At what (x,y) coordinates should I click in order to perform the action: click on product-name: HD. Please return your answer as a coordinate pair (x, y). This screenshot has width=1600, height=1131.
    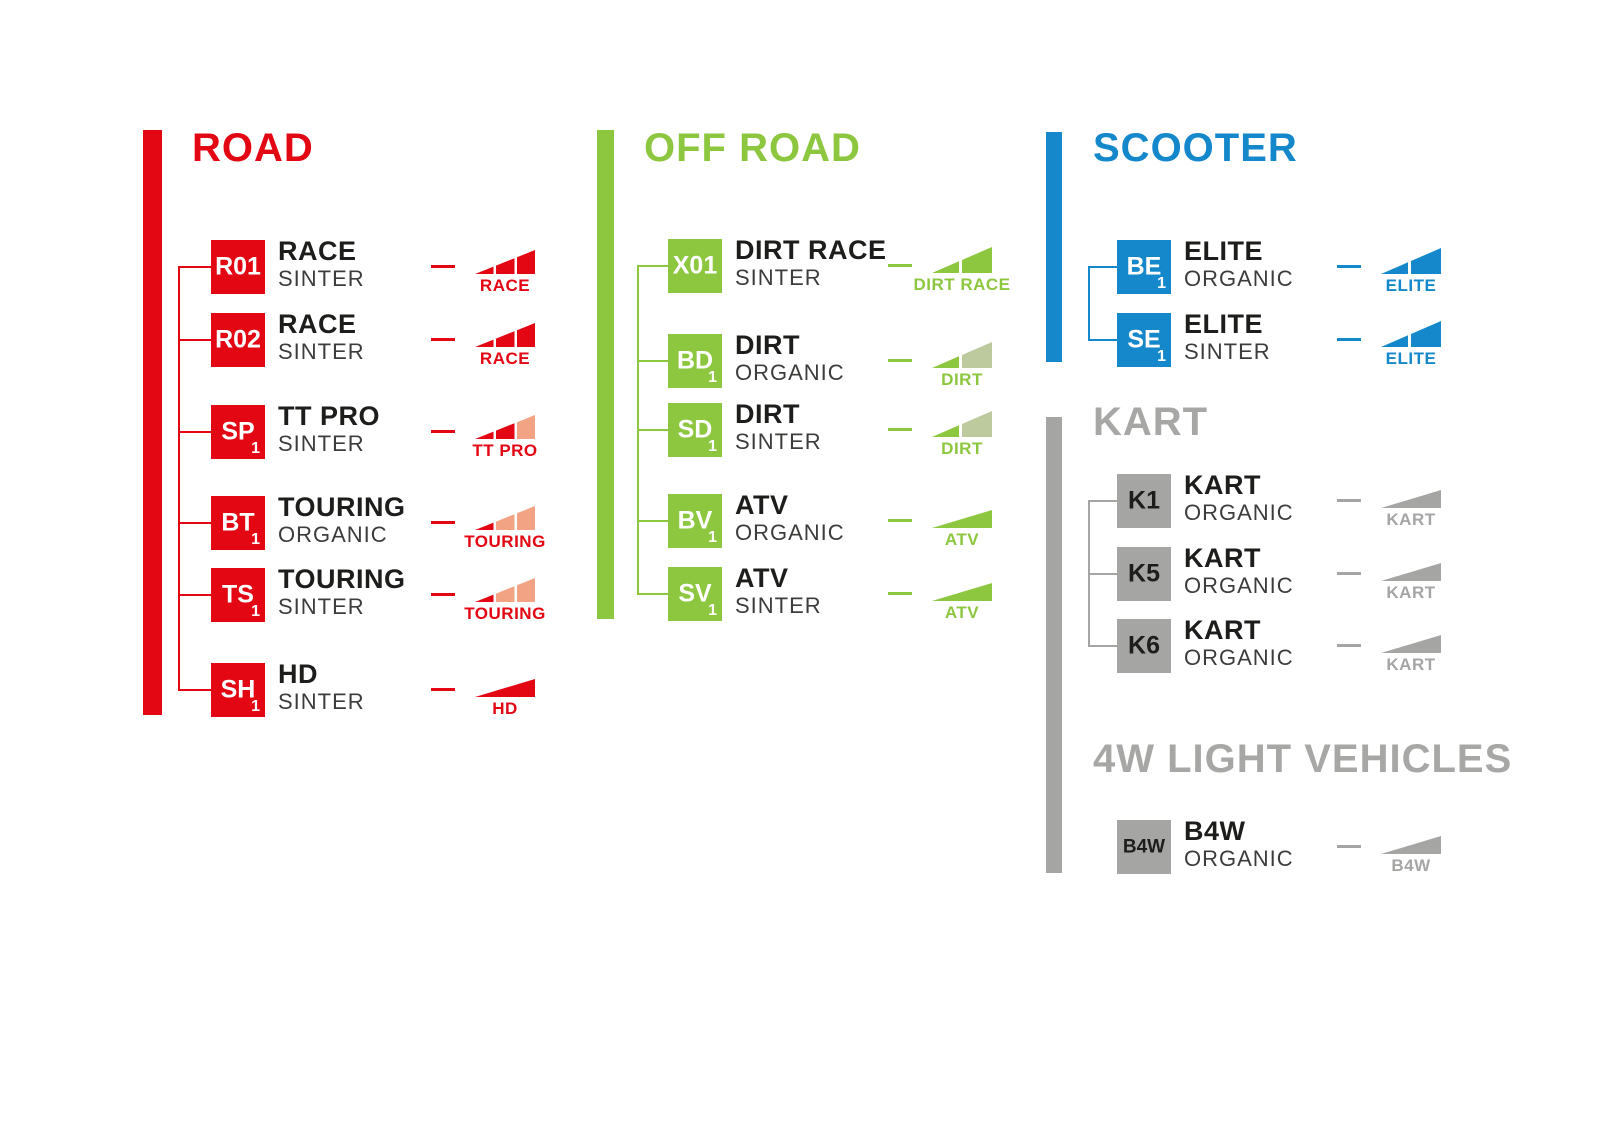
    Looking at the image, I should click on (298, 674).